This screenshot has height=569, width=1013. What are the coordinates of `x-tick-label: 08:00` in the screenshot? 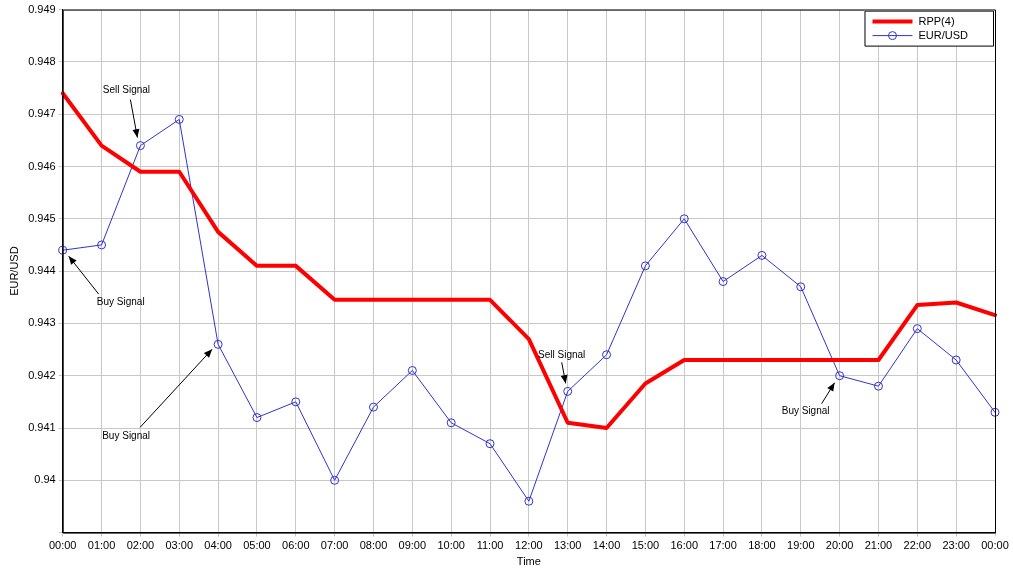 It's located at (373, 545).